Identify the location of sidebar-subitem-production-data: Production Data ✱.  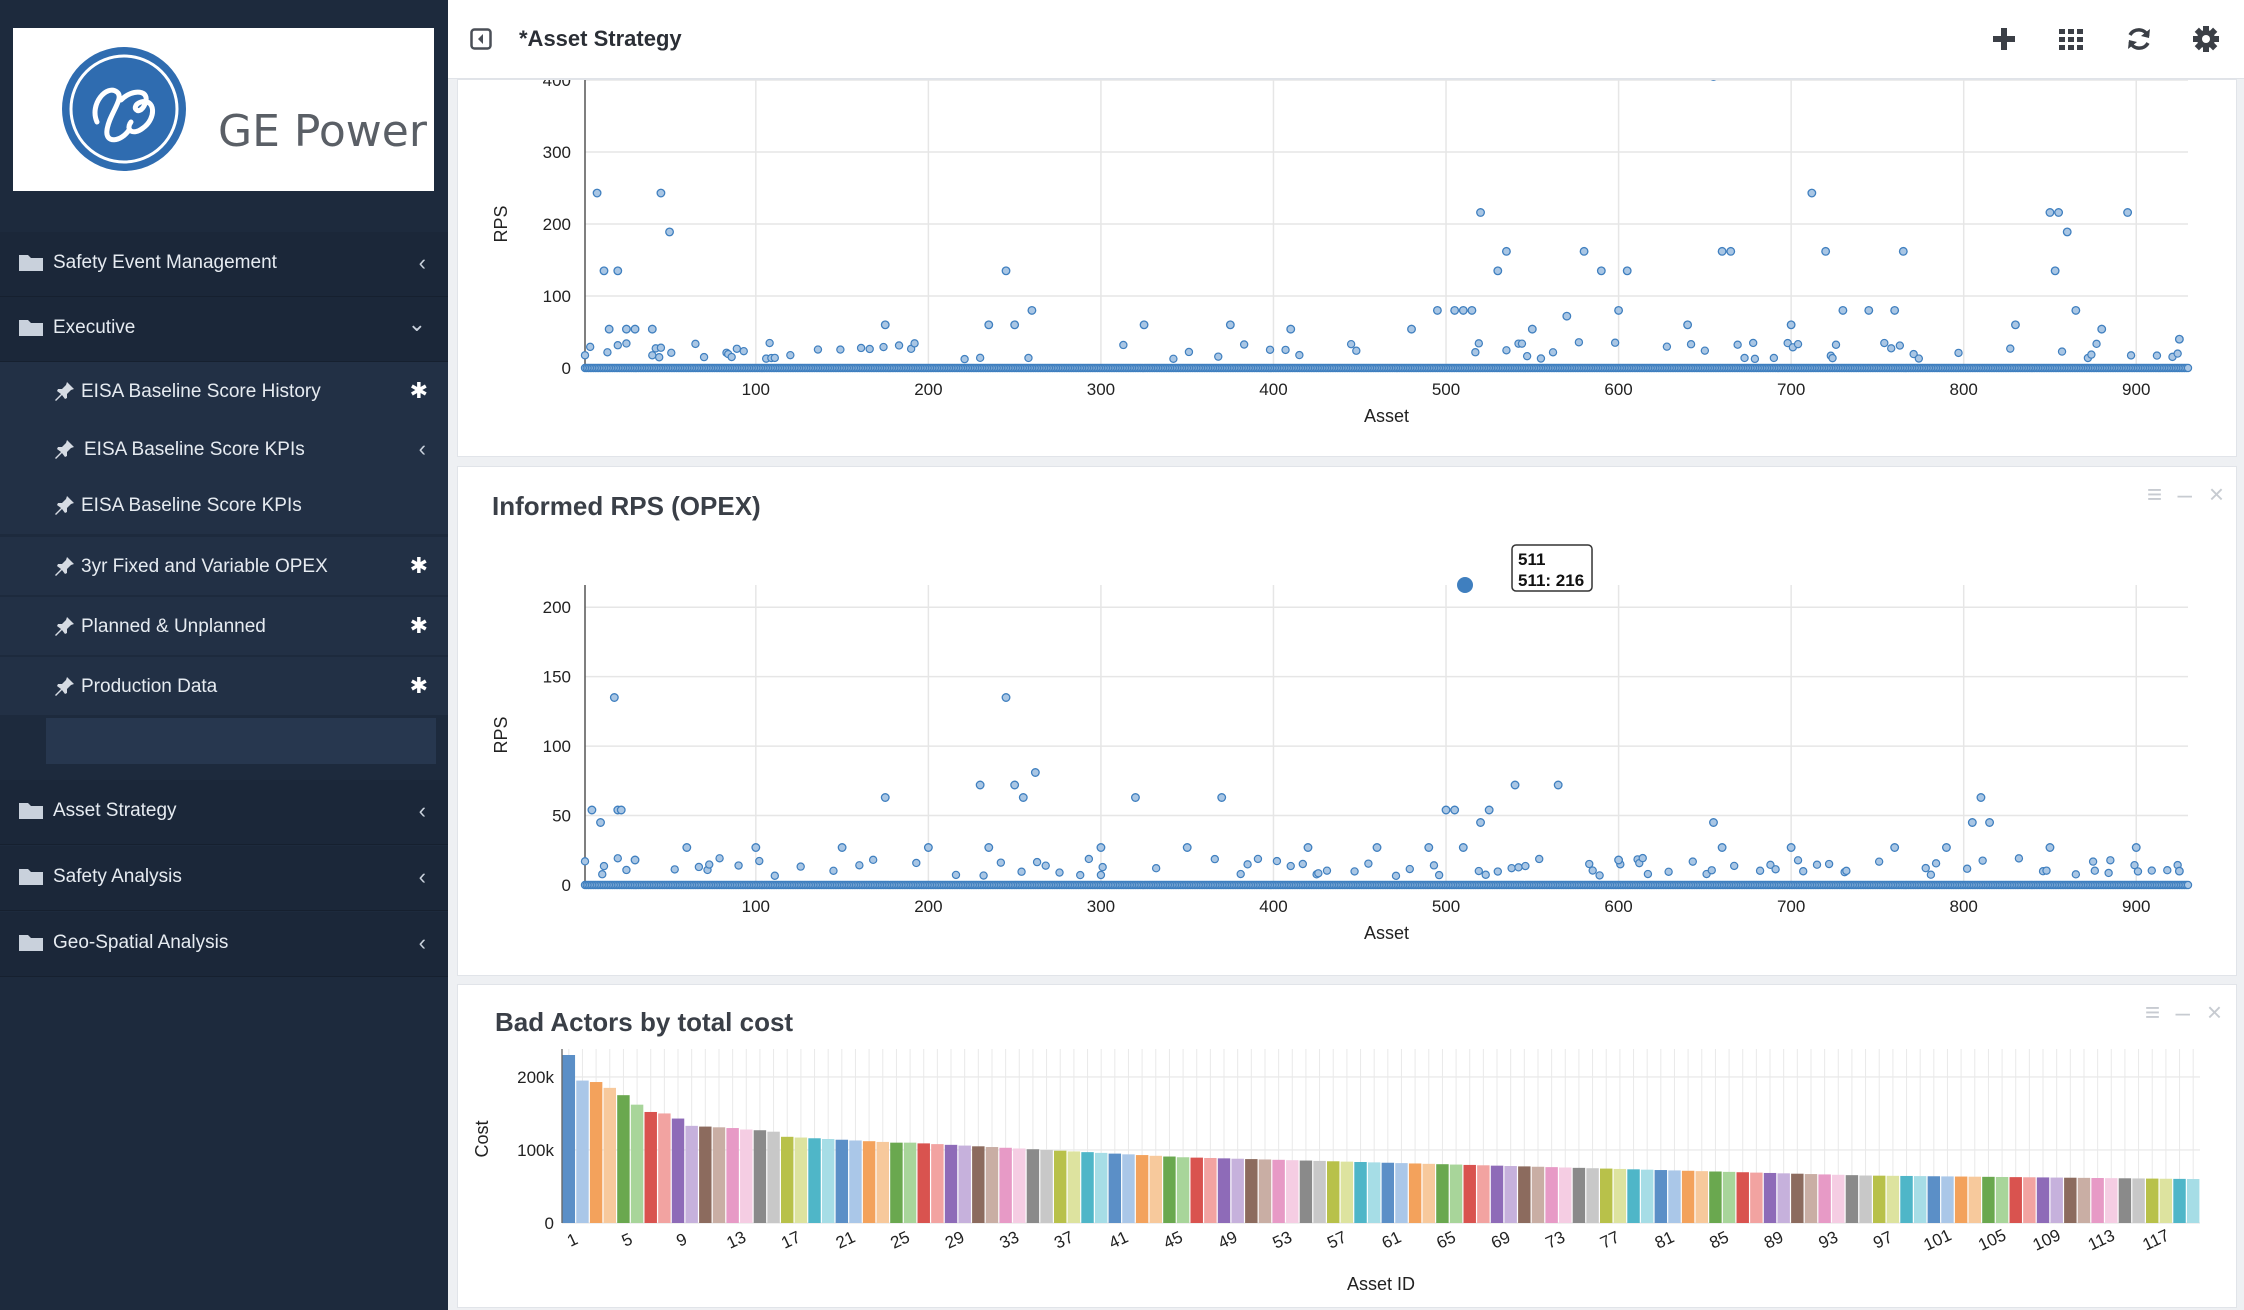
(224, 686).